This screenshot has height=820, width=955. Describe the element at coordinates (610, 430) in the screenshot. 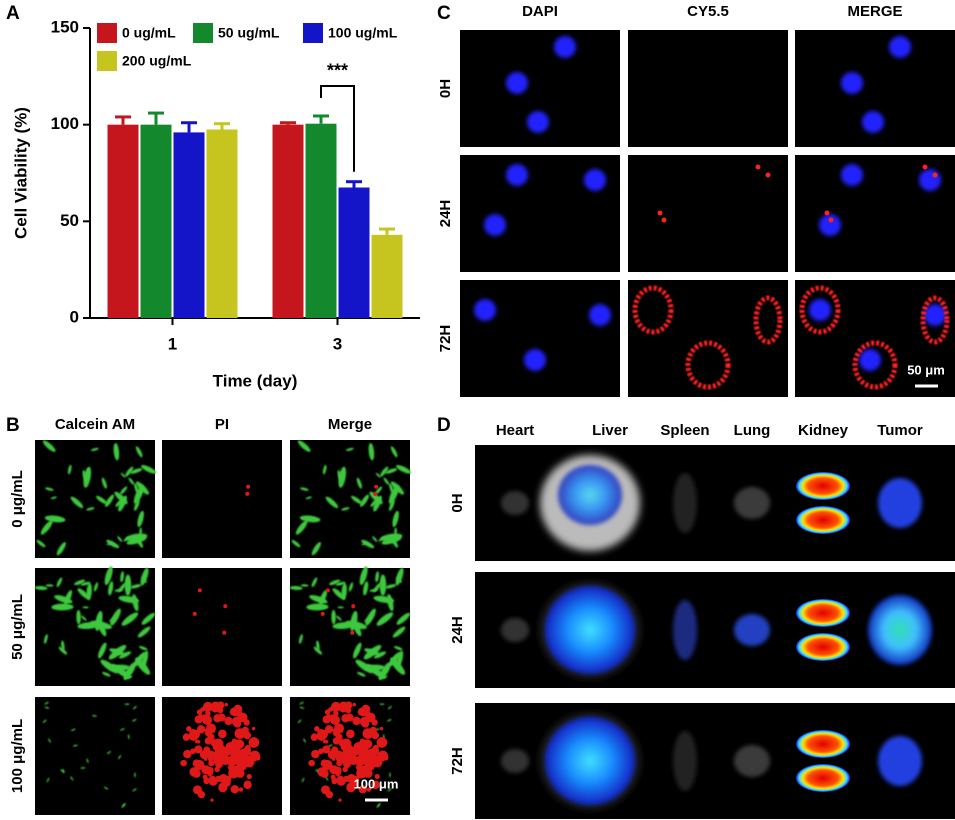

I see `column-label: Liver` at that location.